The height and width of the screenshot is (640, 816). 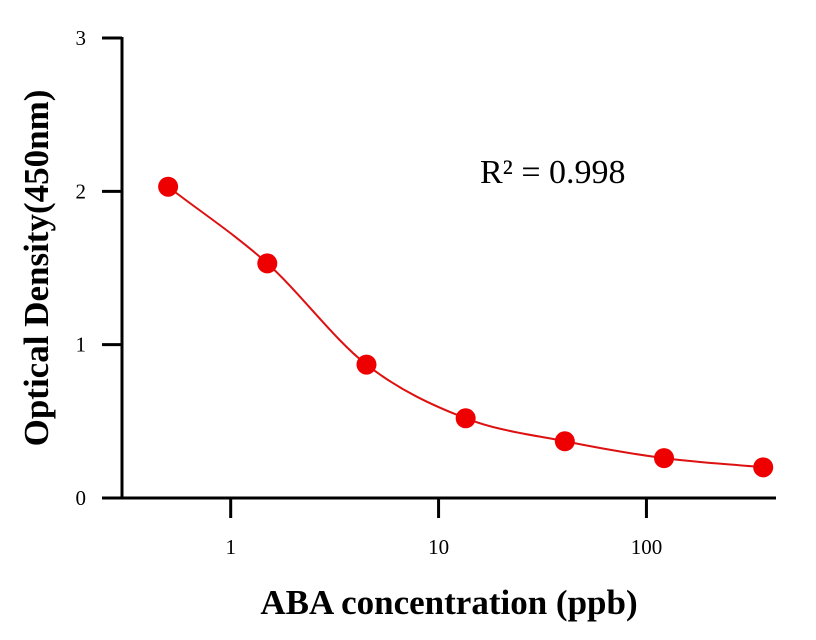 What do you see at coordinates (448, 602) in the screenshot?
I see `x-axis-title: ABA concentration (ppb)` at bounding box center [448, 602].